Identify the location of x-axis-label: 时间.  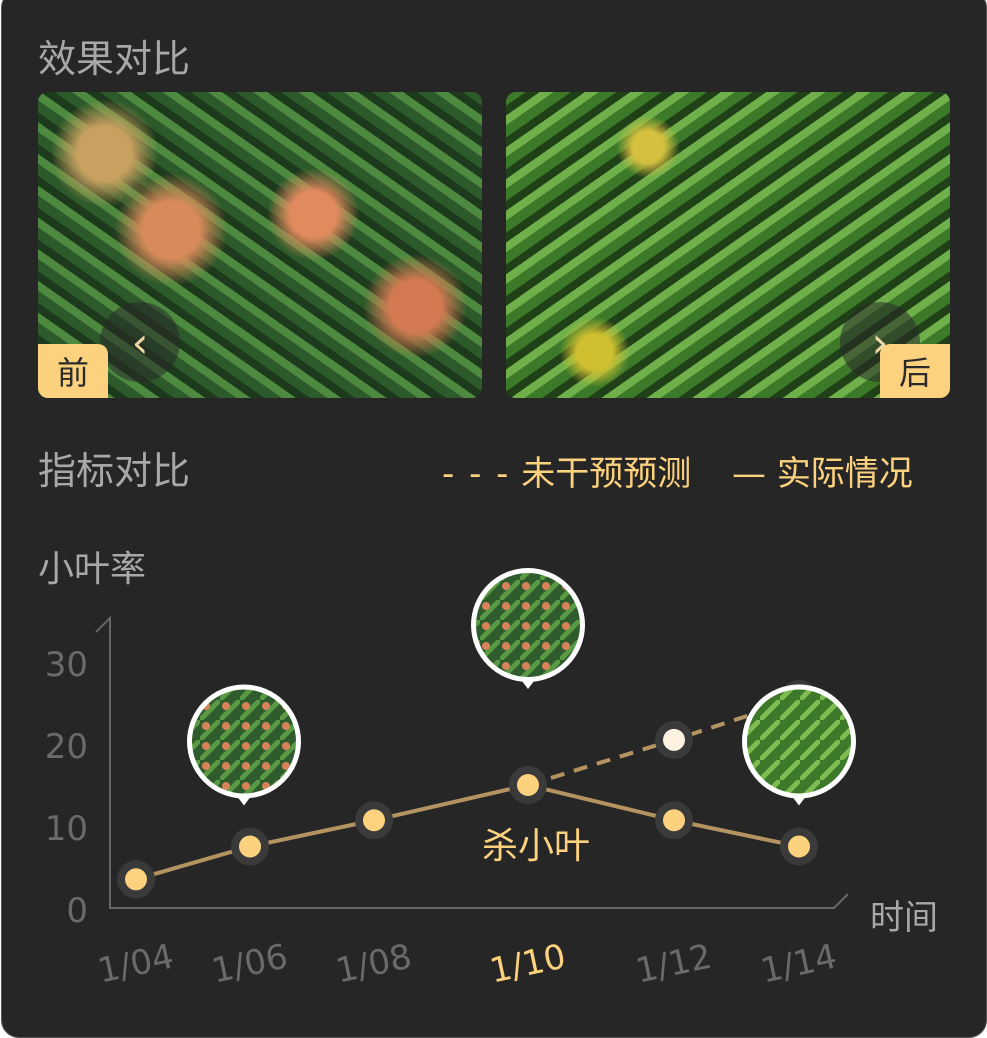
(904, 918).